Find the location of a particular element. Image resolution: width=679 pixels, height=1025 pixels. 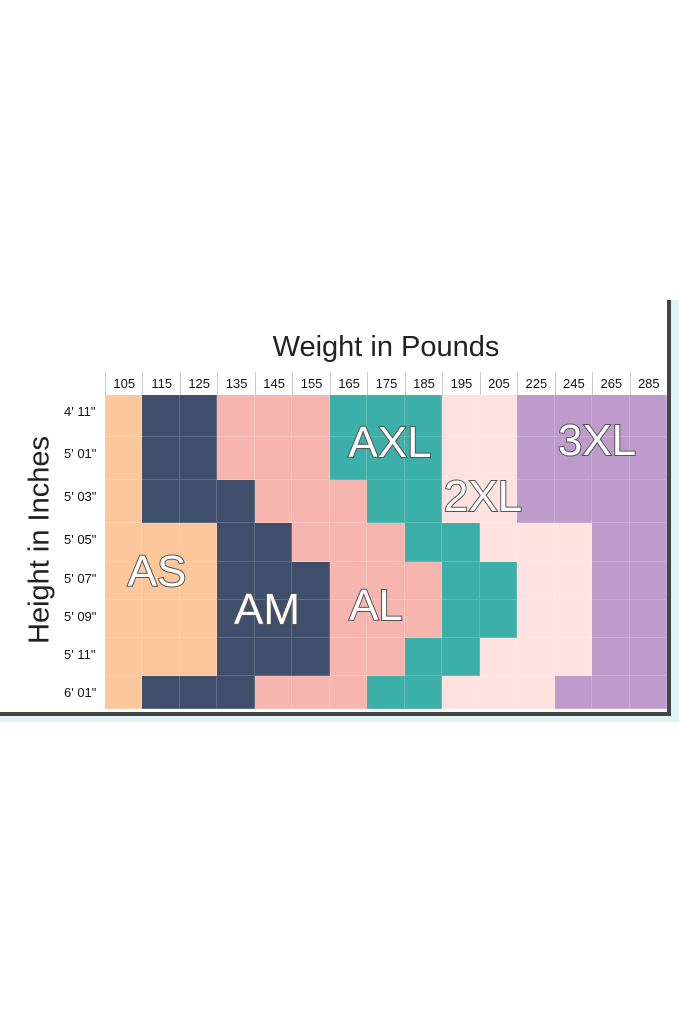

y-tick-label: 4' 11" is located at coordinates (80, 411).